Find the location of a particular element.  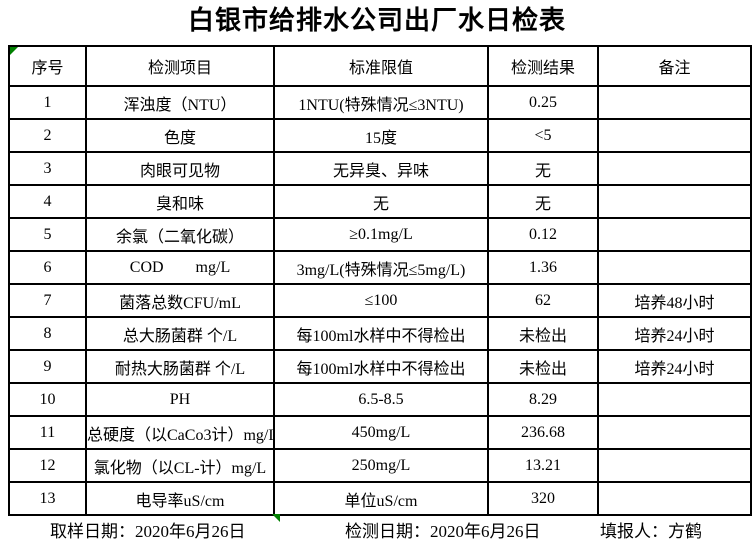

table-row: 8 总大肠菌群 个/L 每100ml水样中不得检出 未检出 培养24小时 is located at coordinates (380, 333).